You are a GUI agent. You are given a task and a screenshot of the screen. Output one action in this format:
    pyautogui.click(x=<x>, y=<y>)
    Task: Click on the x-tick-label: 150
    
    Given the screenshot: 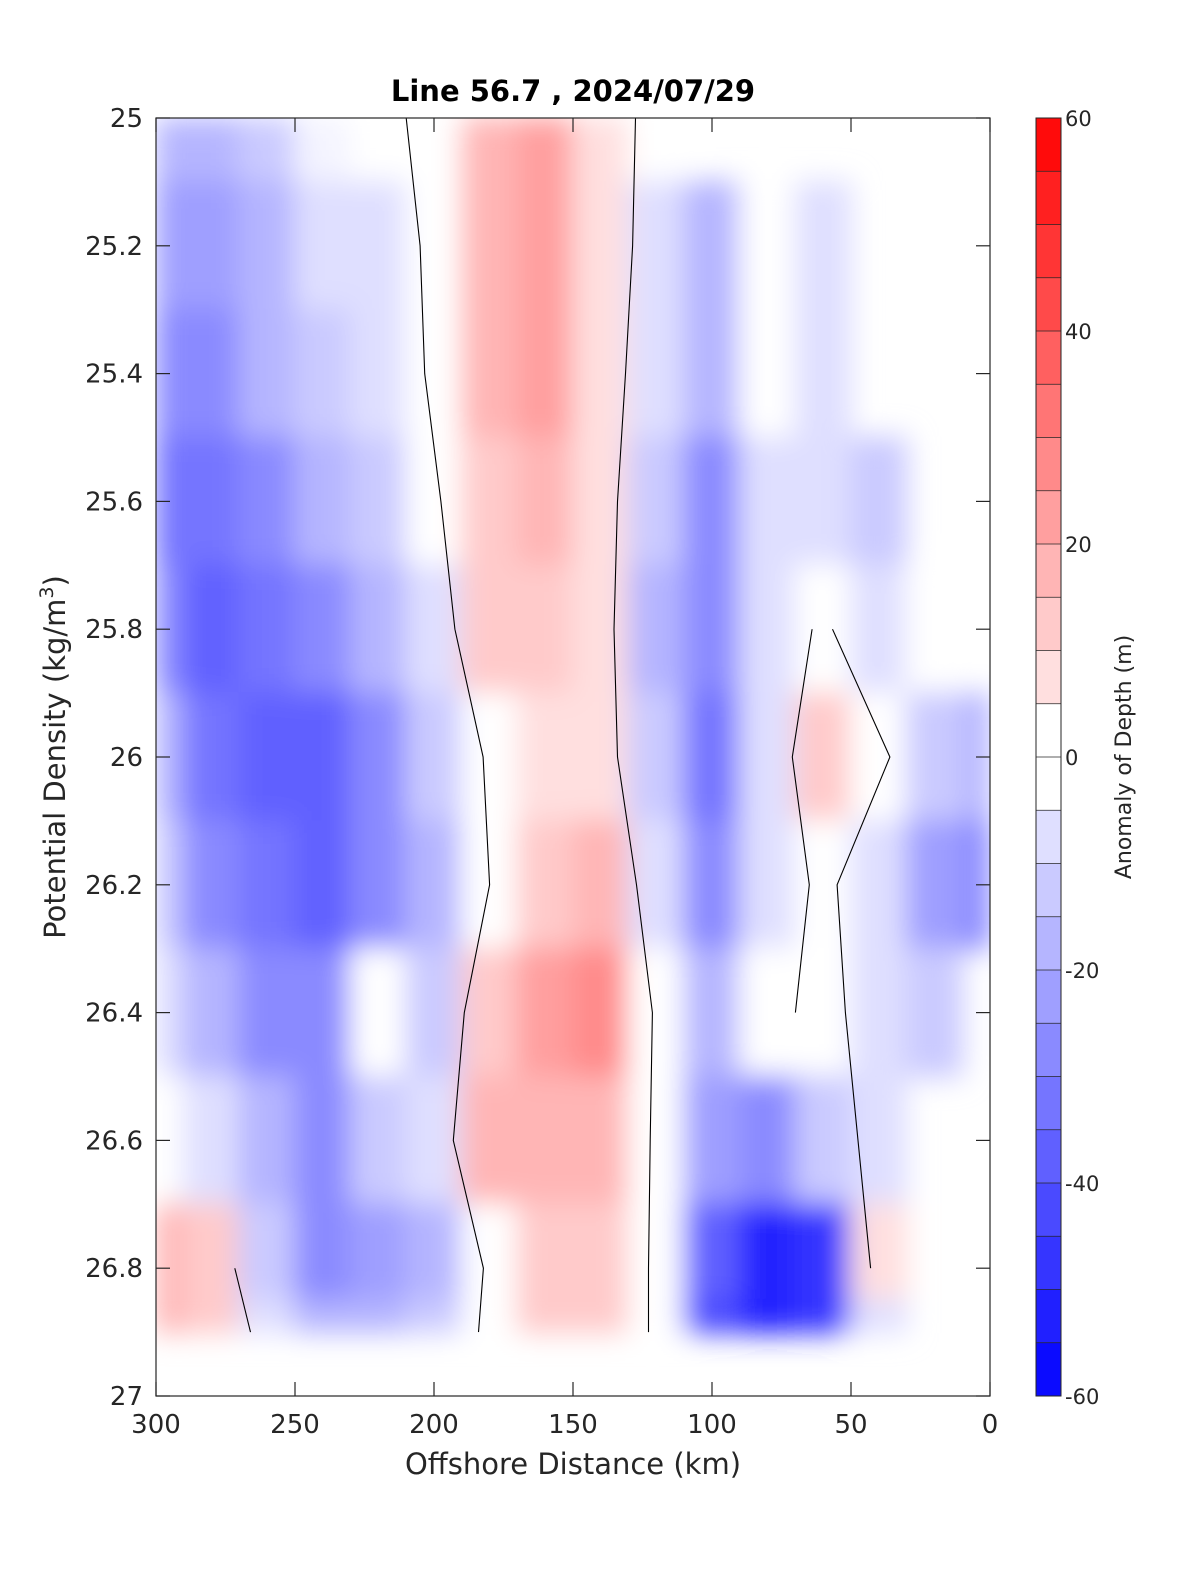 What is the action you would take?
    pyautogui.click(x=573, y=1425)
    